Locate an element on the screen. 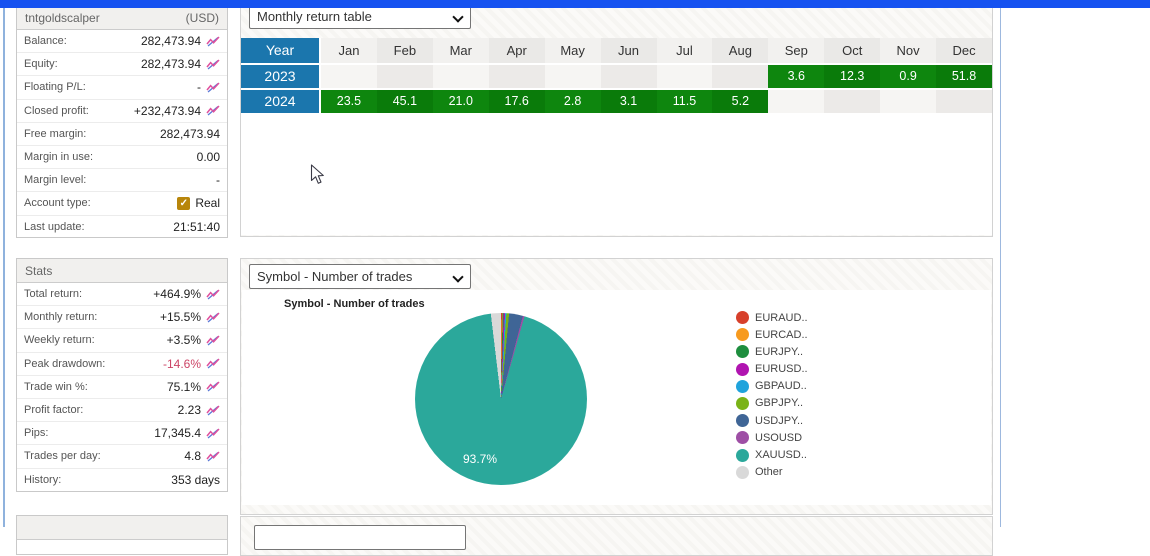 This screenshot has width=1150, height=556. sidebar-row-label: History: is located at coordinates (43, 479).